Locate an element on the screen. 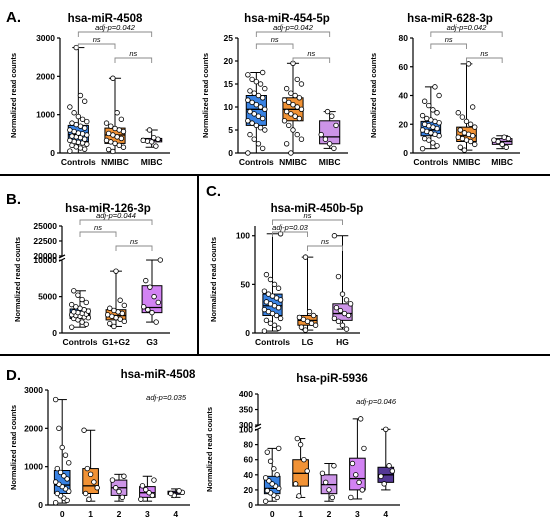 The width and height of the screenshot is (550, 527). y-tick-label: 25 is located at coordinates (229, 38).